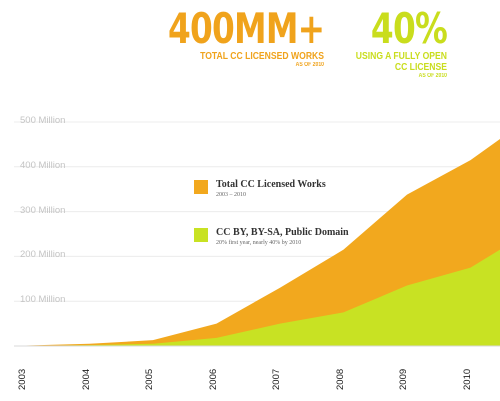 Image resolution: width=500 pixels, height=401 pixels. Describe the element at coordinates (432, 76) in the screenshot. I see `stat-open-note: AS OF 2010` at that location.